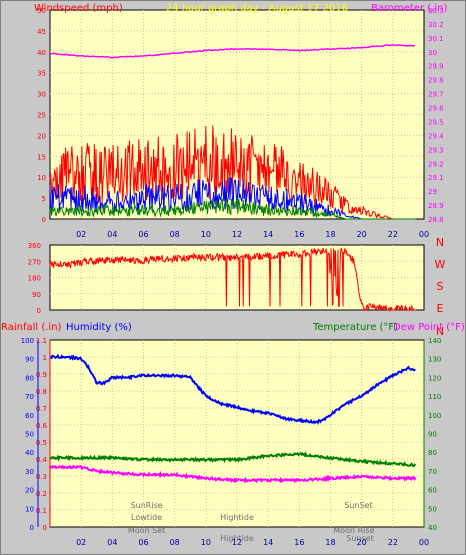 This screenshot has width=466, height=555. What do you see at coordinates (434, 397) in the screenshot?
I see `temperature-tick-label: 110` at bounding box center [434, 397].